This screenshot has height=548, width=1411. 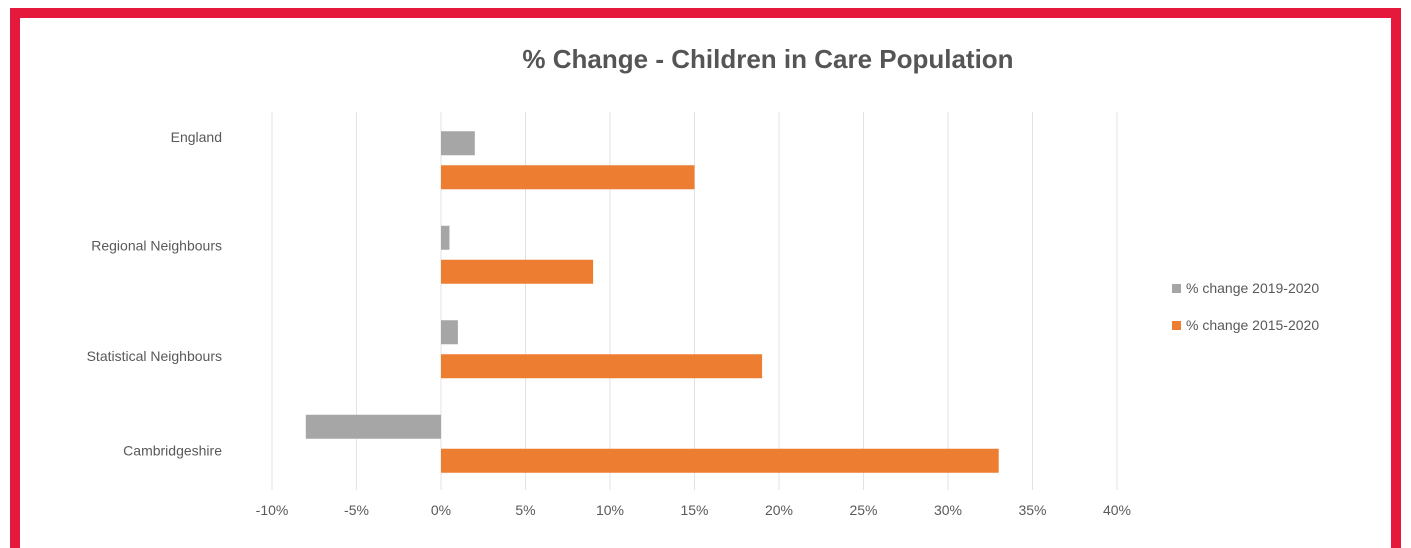 I want to click on category-label: England, so click(x=196, y=137).